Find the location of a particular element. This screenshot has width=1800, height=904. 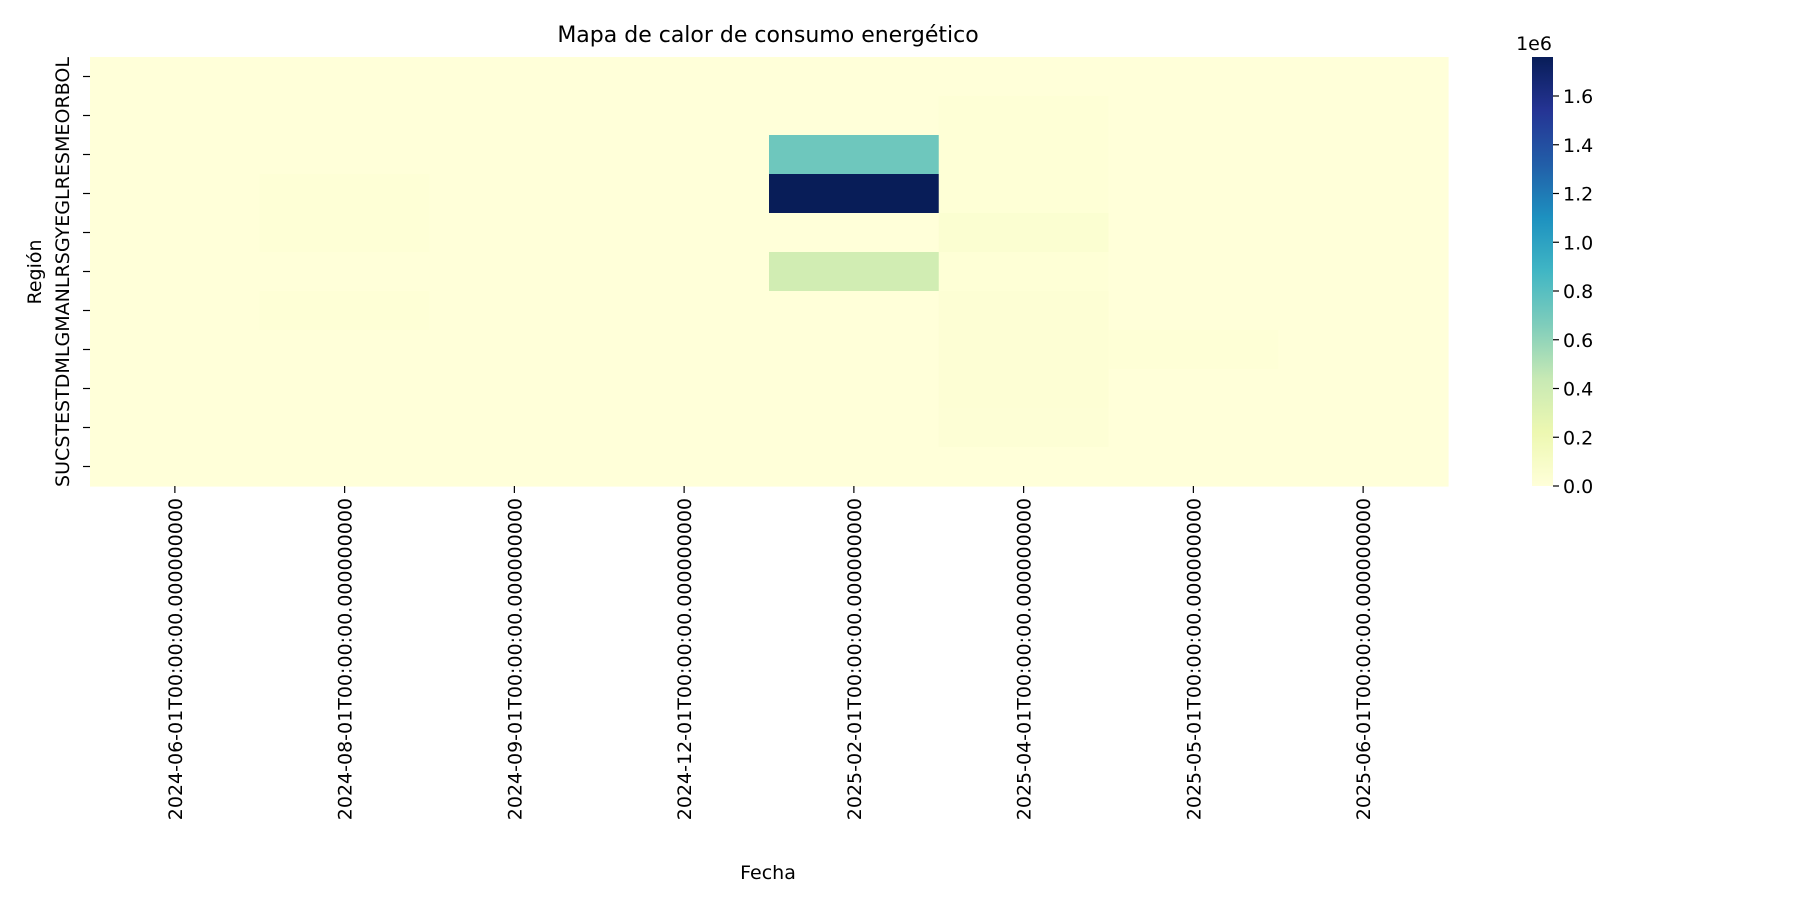

colorbar-tick-label: 0.8 is located at coordinates (1578, 292).